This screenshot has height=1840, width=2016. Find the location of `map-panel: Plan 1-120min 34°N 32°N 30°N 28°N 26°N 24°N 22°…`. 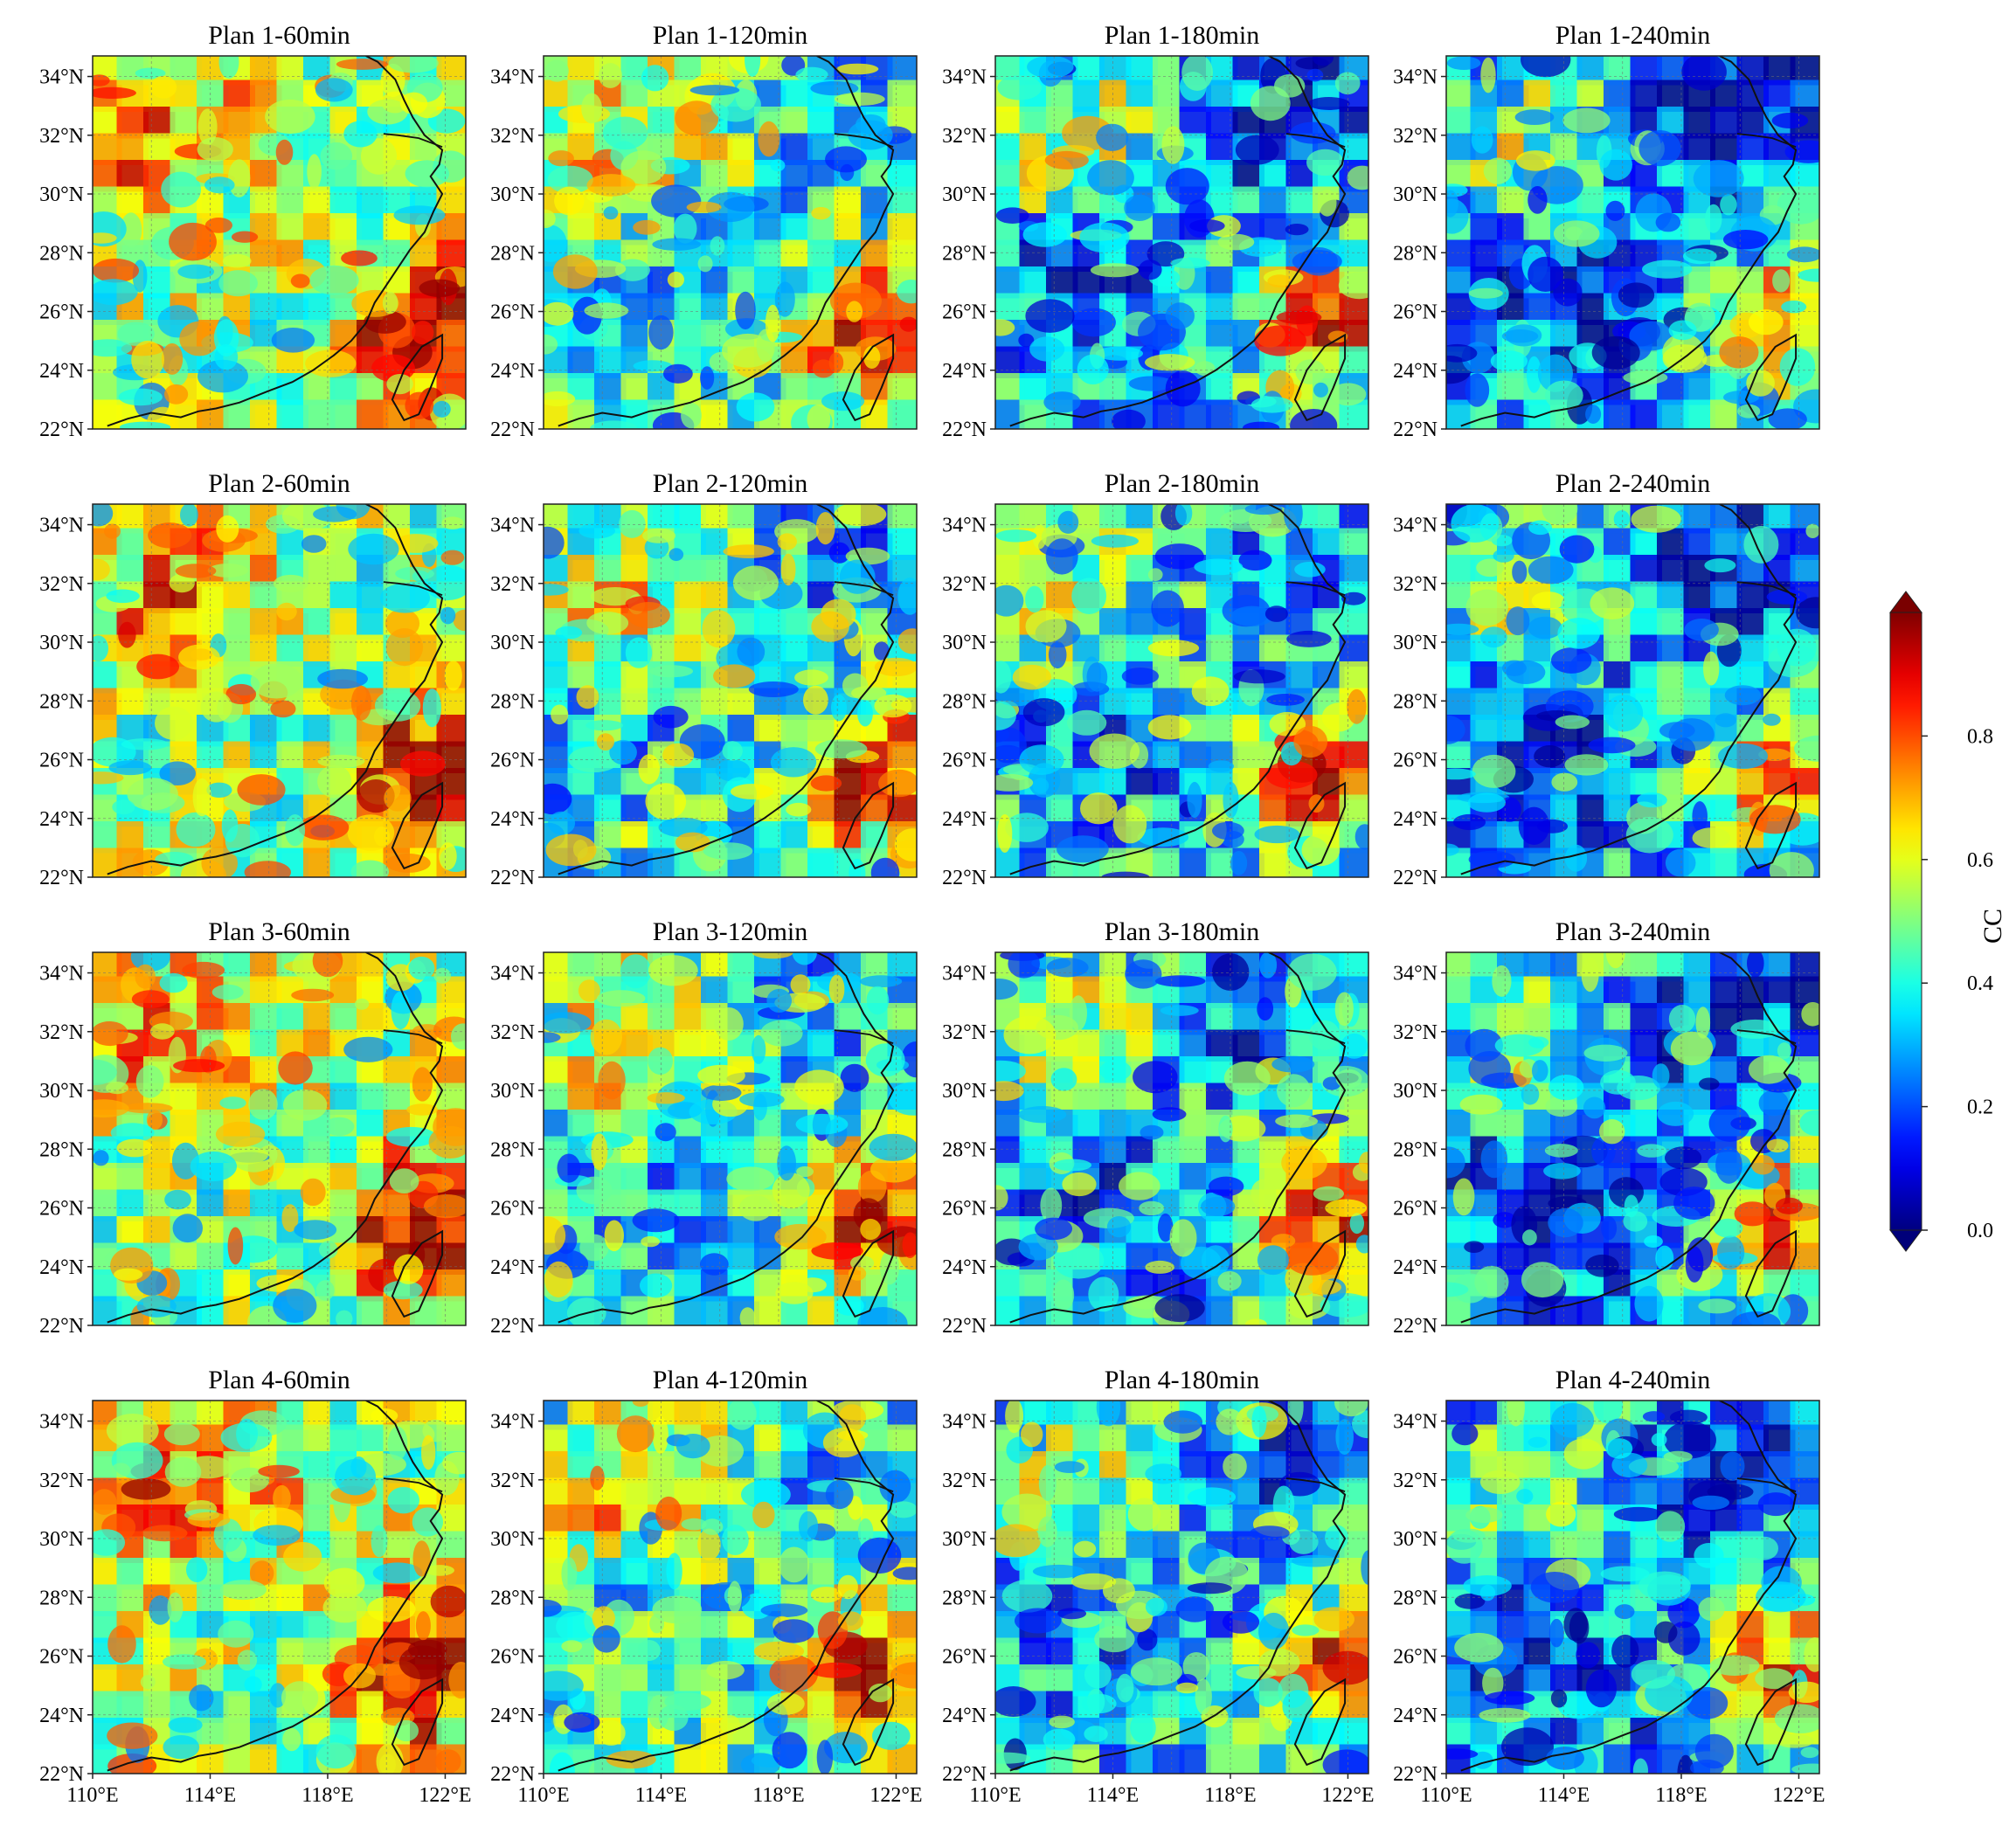

map-panel: Plan 1-120min 34°N 32°N 30°N 28°N 26°N 24°N 22°… is located at coordinates (704, 231).